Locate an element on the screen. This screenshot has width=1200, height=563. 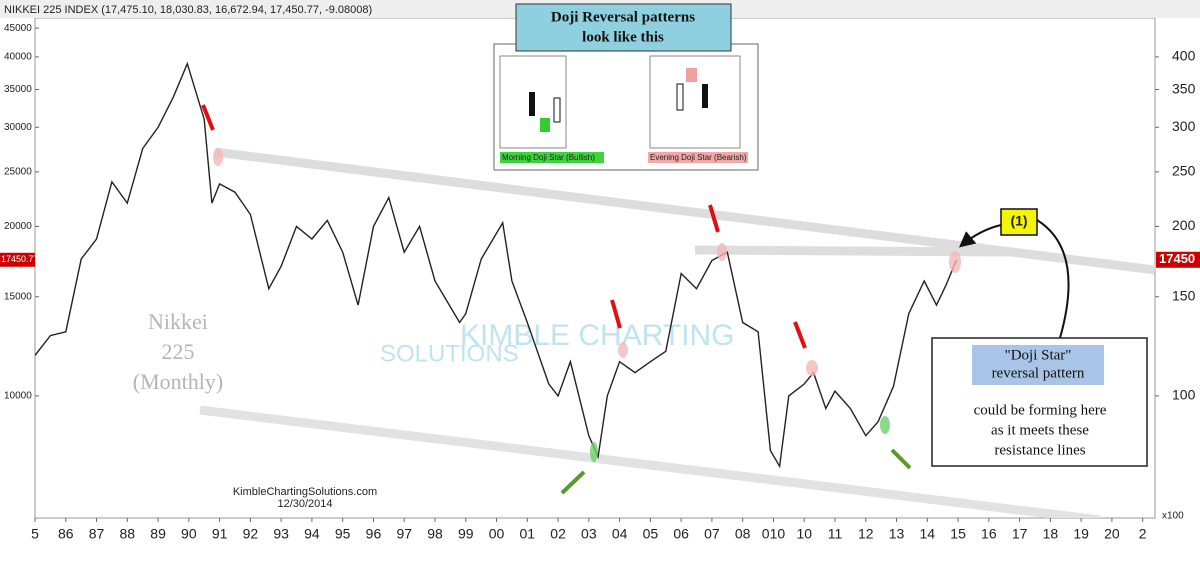
x-tick-label: 07 is located at coordinates (712, 534).